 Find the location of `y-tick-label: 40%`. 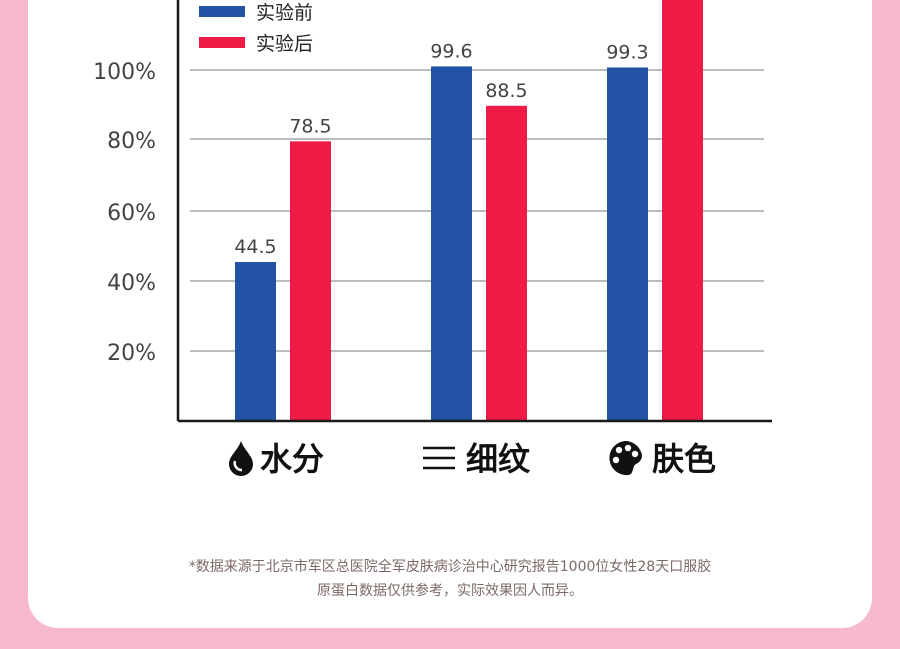

y-tick-label: 40% is located at coordinates (131, 283).